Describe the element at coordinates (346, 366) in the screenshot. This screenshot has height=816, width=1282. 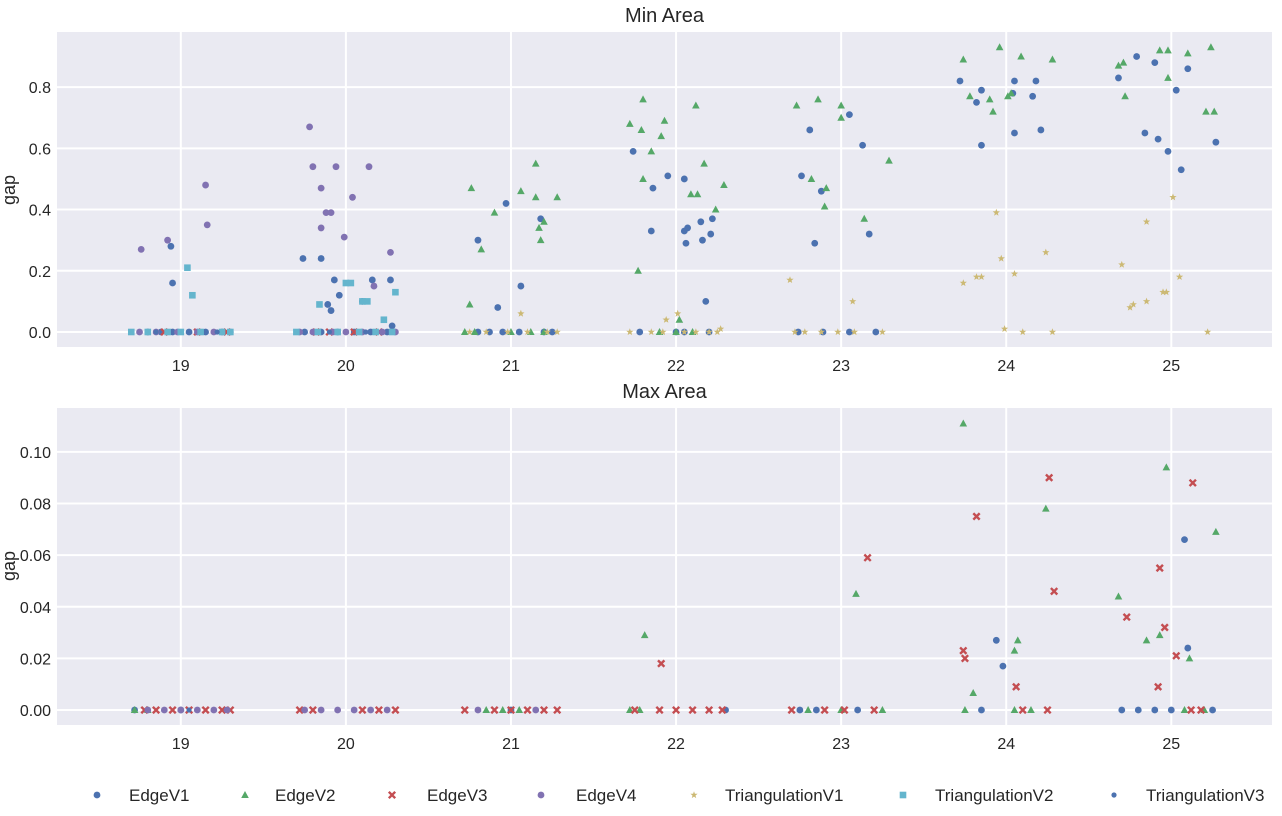
I see `x-tick-label: 20` at that location.